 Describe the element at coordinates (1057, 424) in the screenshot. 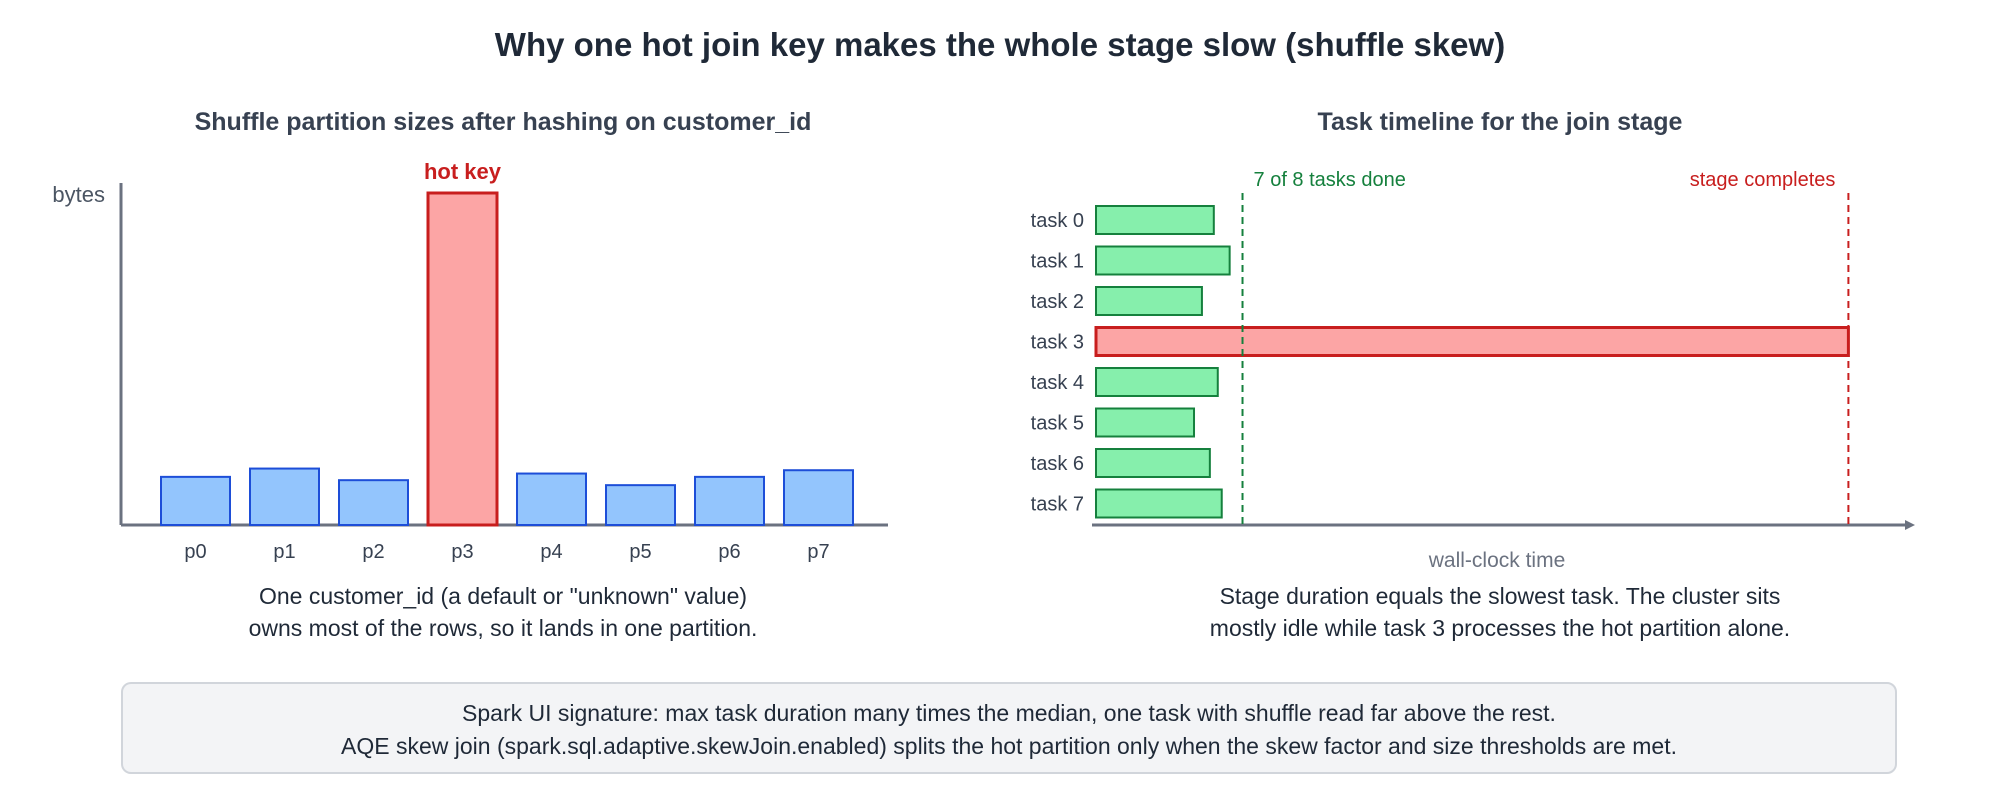

I see `task-label: task 5` at that location.